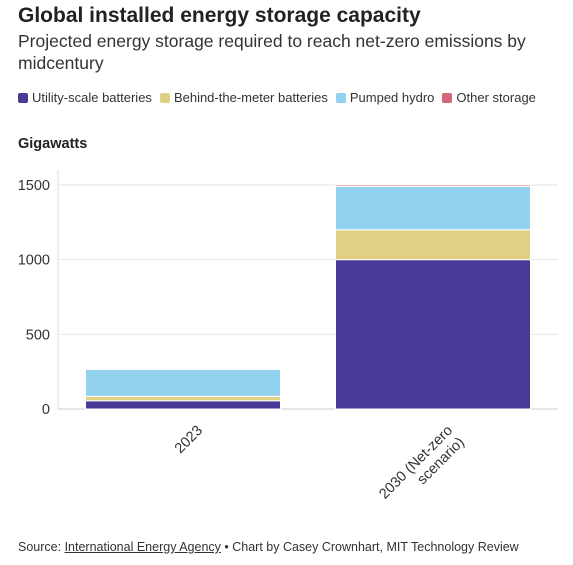 The image size is (573, 565). Describe the element at coordinates (53, 144) in the screenshot. I see `y-axis-label: Gigawatts` at that location.